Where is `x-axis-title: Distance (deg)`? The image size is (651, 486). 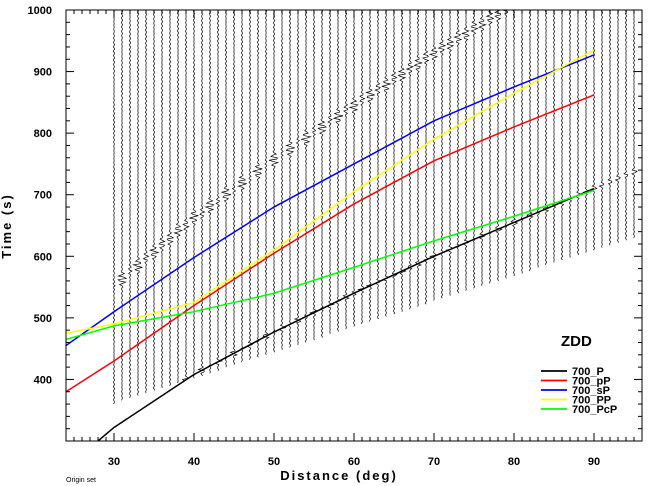 x-axis-title: Distance (deg) is located at coordinates (339, 475).